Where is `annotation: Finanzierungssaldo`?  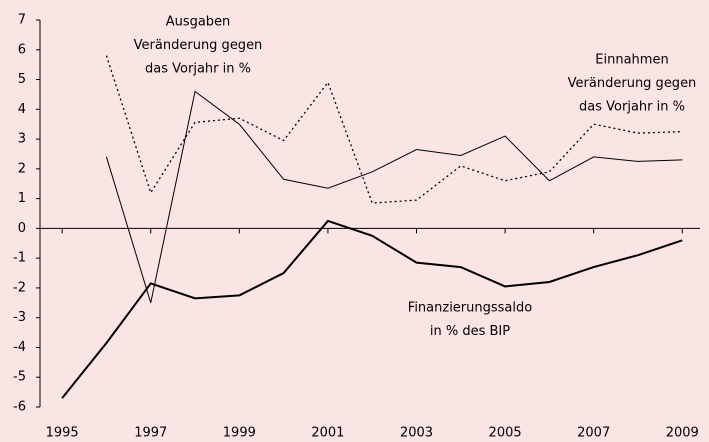 annotation: Finanzierungssaldo is located at coordinates (470, 308).